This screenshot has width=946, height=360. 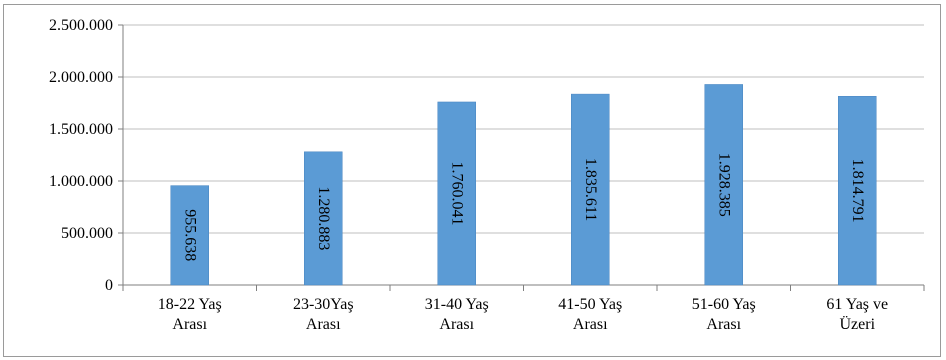 What do you see at coordinates (81, 25) in the screenshot?
I see `y-tick-label: 2.500.000` at bounding box center [81, 25].